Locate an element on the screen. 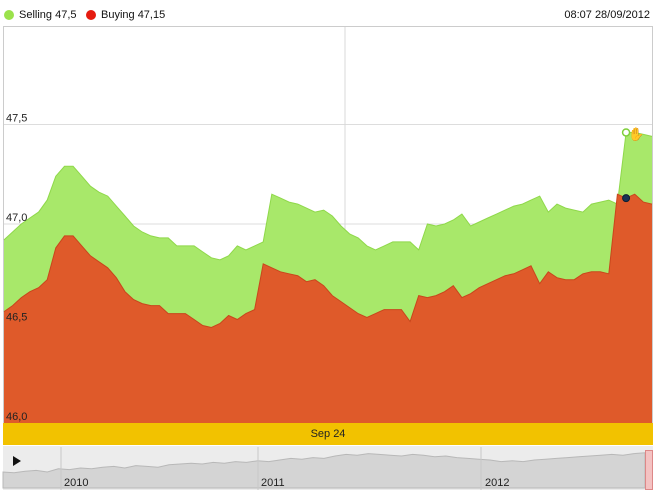 Image resolution: width=656 pixels, height=492 pixels. y-tick-label-1: 46,5 is located at coordinates (16, 318).